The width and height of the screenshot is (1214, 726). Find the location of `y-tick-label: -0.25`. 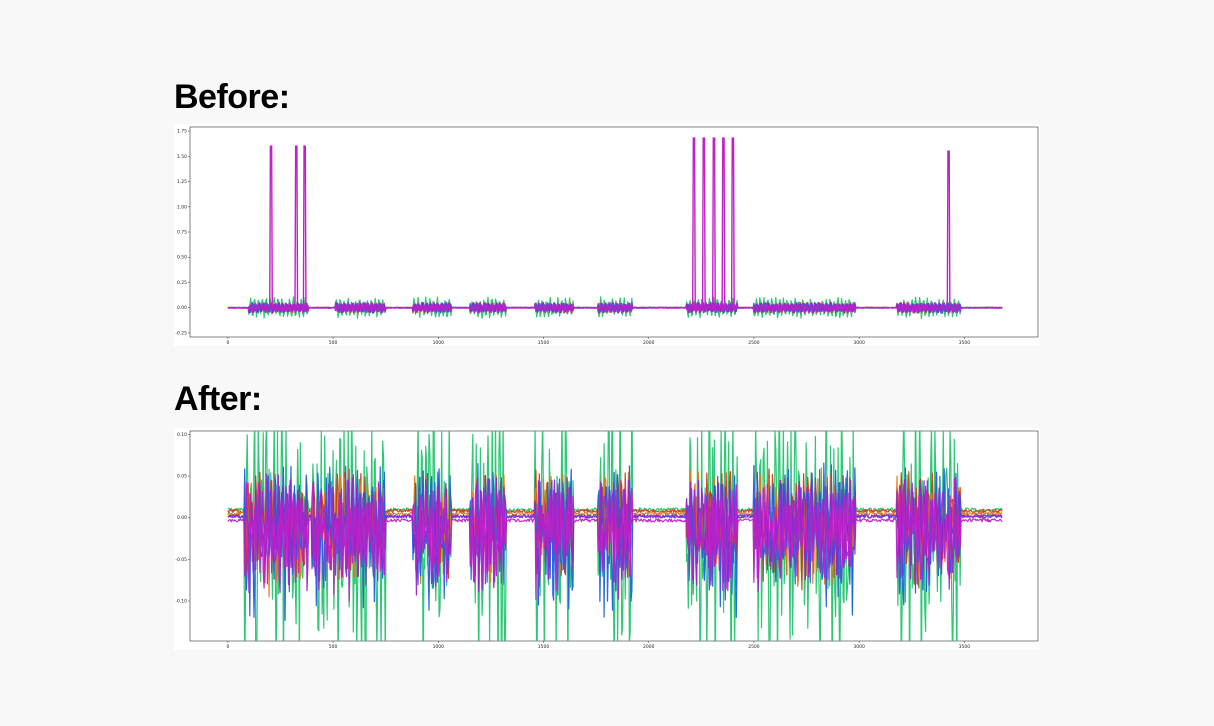

y-tick-label: -0.25 is located at coordinates (181, 333).